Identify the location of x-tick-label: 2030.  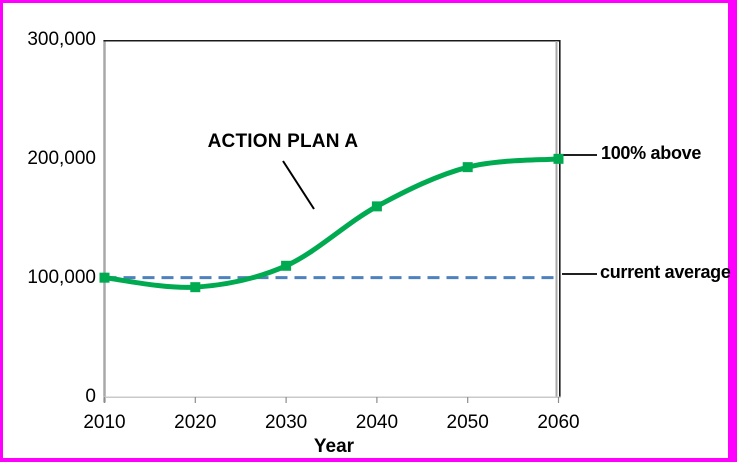
(286, 422).